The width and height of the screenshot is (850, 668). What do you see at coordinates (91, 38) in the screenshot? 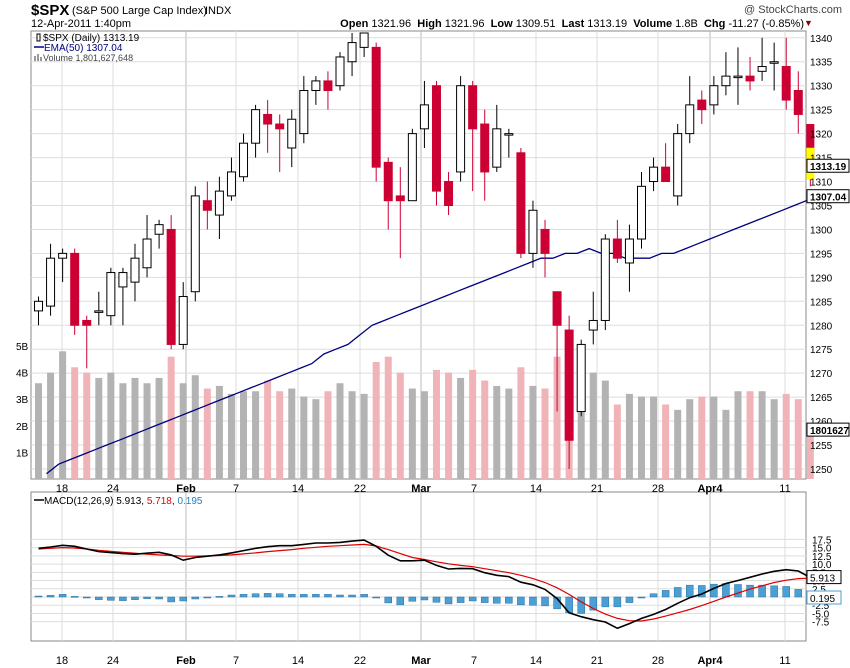
I see `price-legend-text: $SPX (Daily) 1313.19` at bounding box center [91, 38].